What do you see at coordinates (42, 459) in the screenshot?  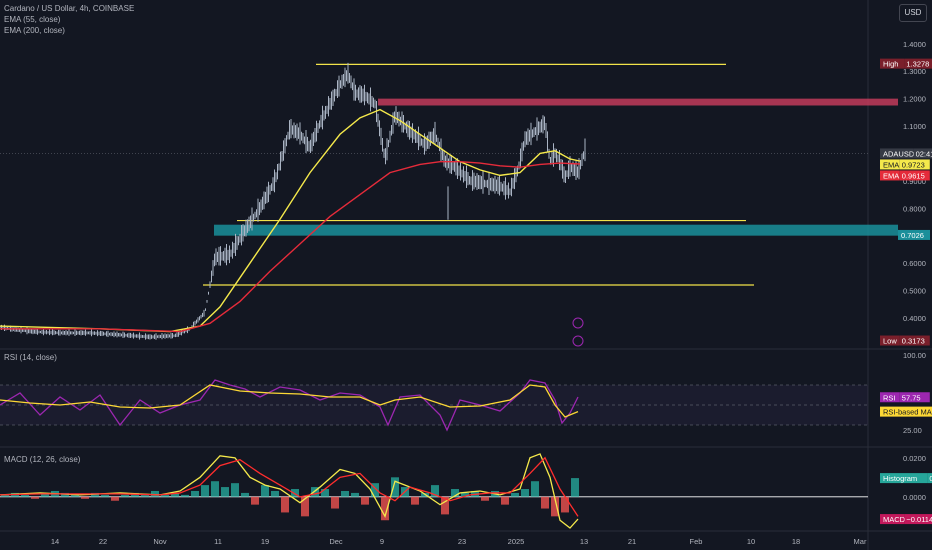 I see `macd-legend: MACD (12, 26, close)` at bounding box center [42, 459].